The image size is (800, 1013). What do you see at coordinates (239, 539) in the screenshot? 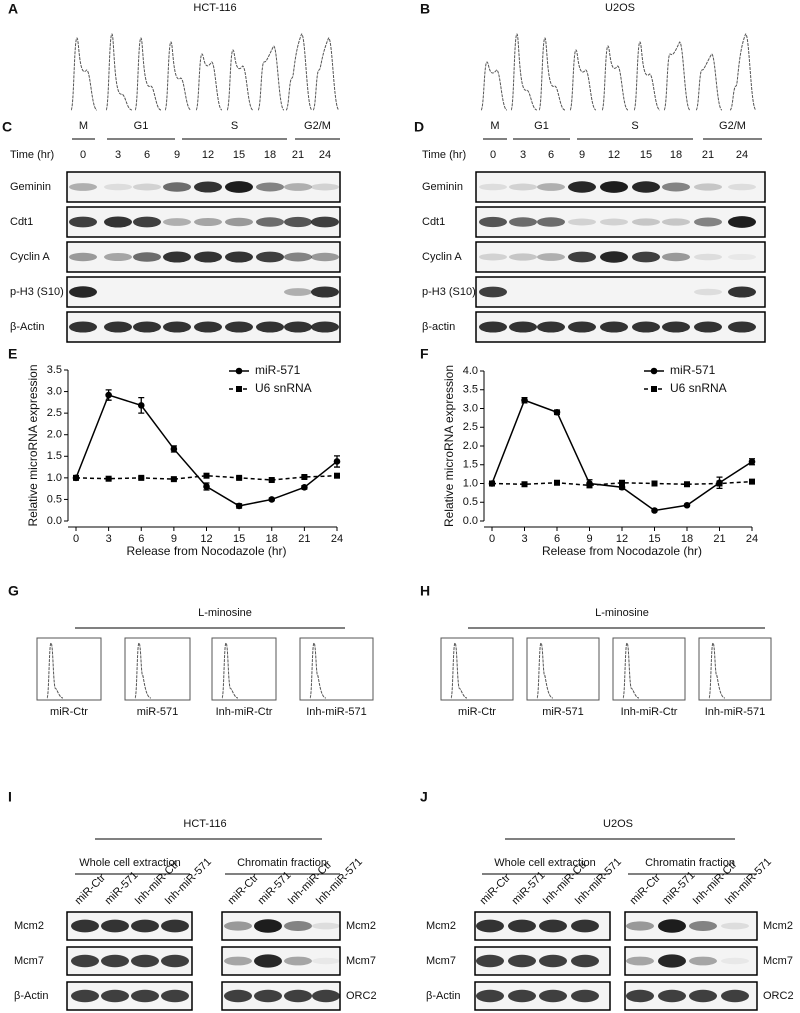
I see `x-tick-label: 15` at bounding box center [239, 539].